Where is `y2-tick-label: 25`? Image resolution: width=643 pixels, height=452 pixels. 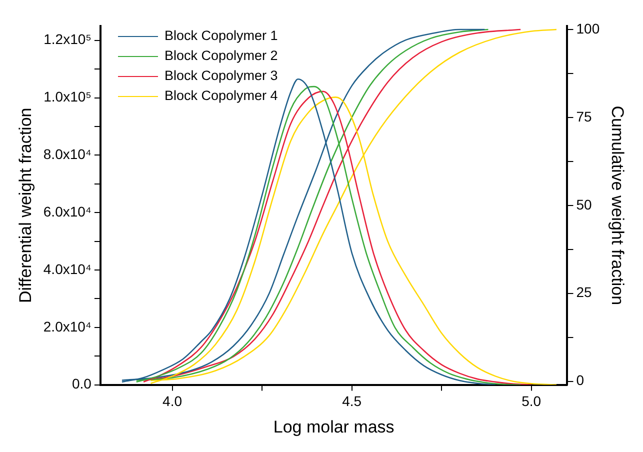 y2-tick-label: 25 is located at coordinates (584, 292).